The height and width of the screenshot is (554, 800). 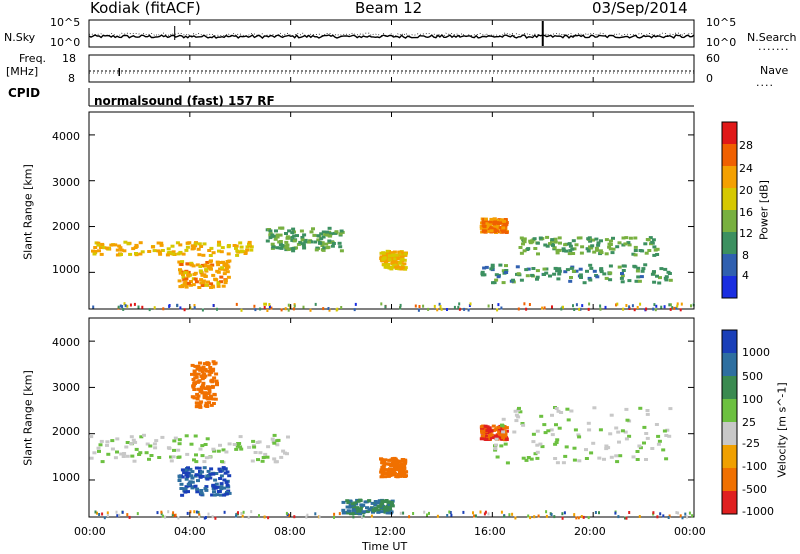 I want to click on power-heatmap, so click(x=393, y=264).